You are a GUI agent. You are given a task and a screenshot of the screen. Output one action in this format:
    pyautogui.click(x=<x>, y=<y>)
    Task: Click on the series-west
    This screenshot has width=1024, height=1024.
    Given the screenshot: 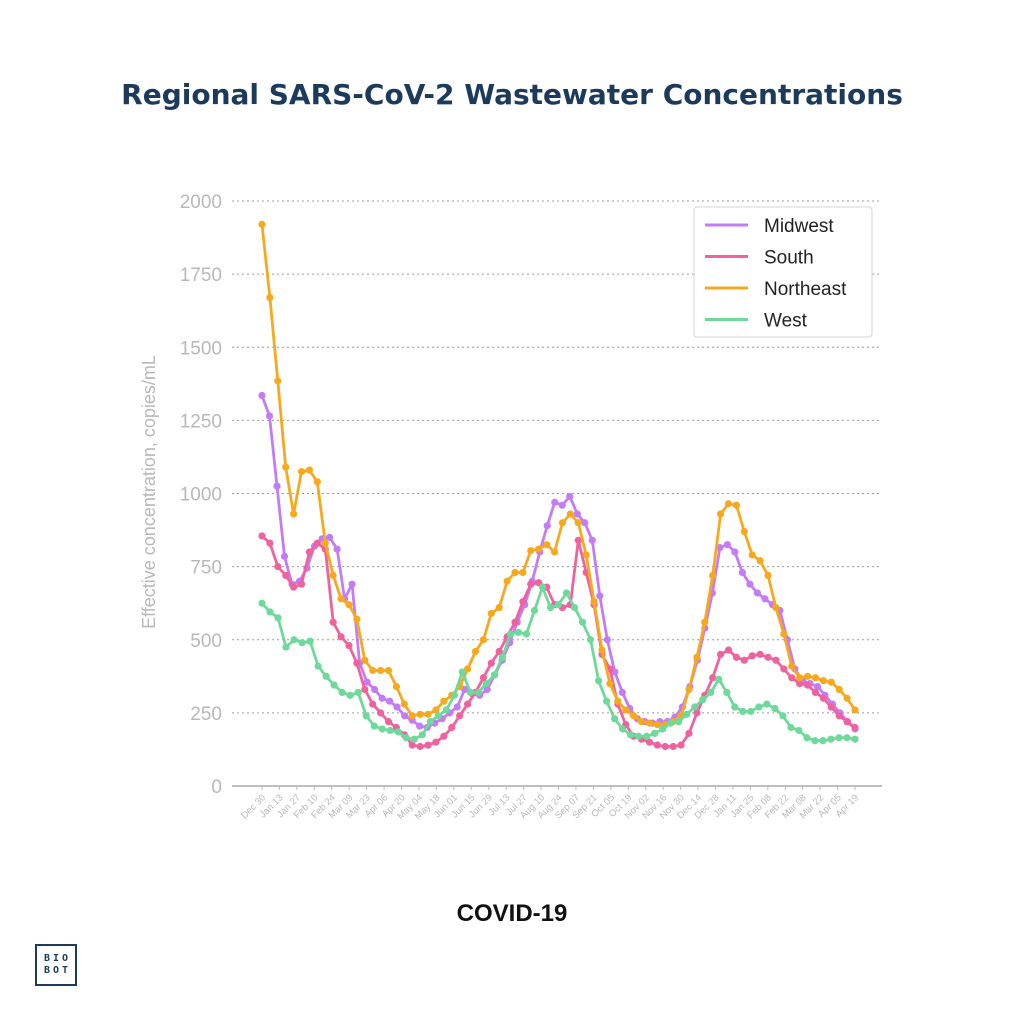 What is the action you would take?
    pyautogui.click(x=558, y=664)
    